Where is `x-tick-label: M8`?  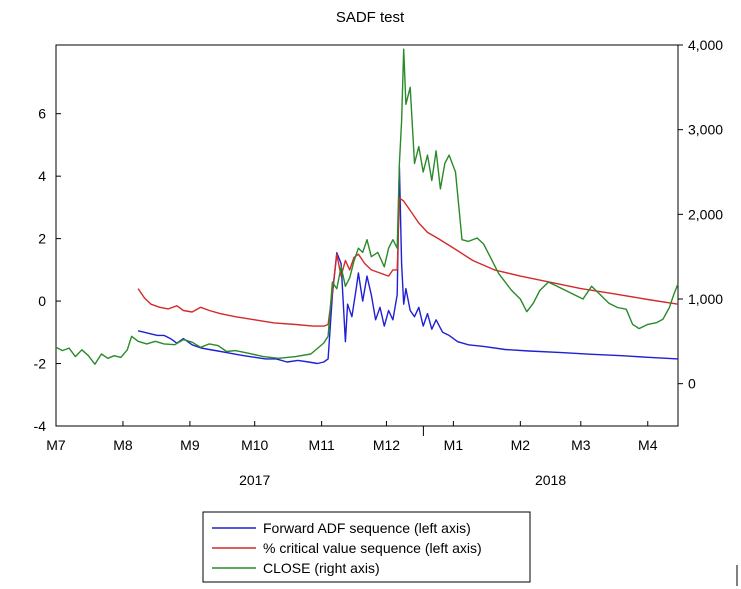 x-tick-label: M8 is located at coordinates (123, 445).